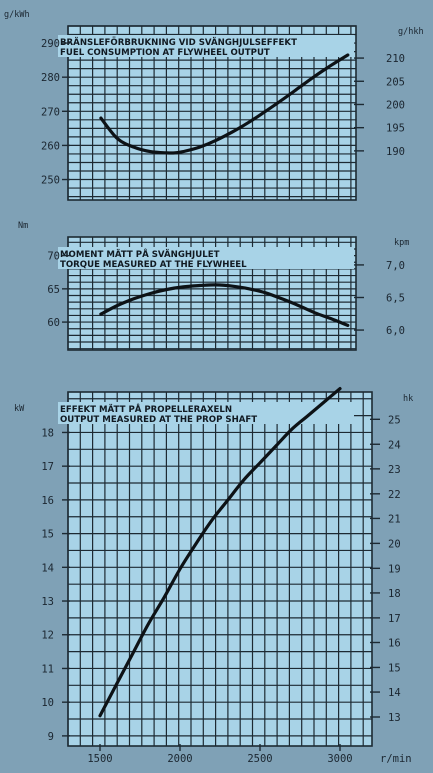 The image size is (433, 773). I want to click on right-tick-label: 200, so click(395, 105).